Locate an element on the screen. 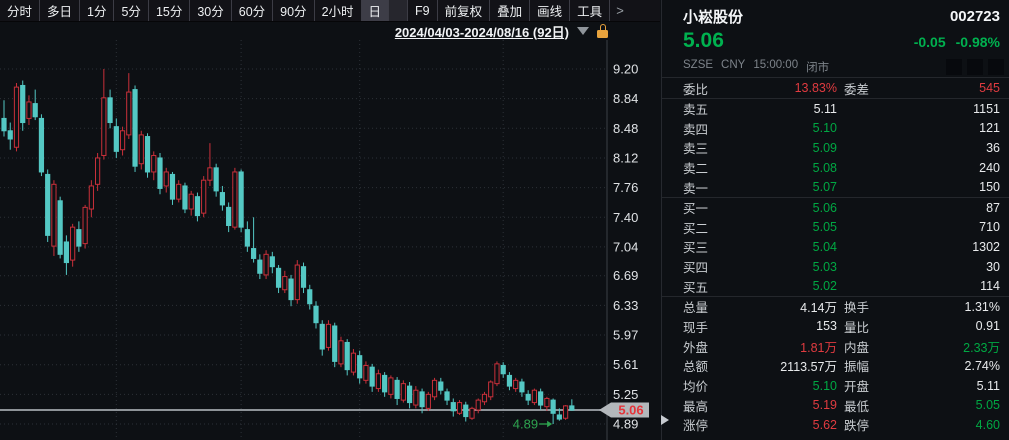 This screenshot has width=1009, height=440. stat-label: 振幅 is located at coordinates (857, 367).